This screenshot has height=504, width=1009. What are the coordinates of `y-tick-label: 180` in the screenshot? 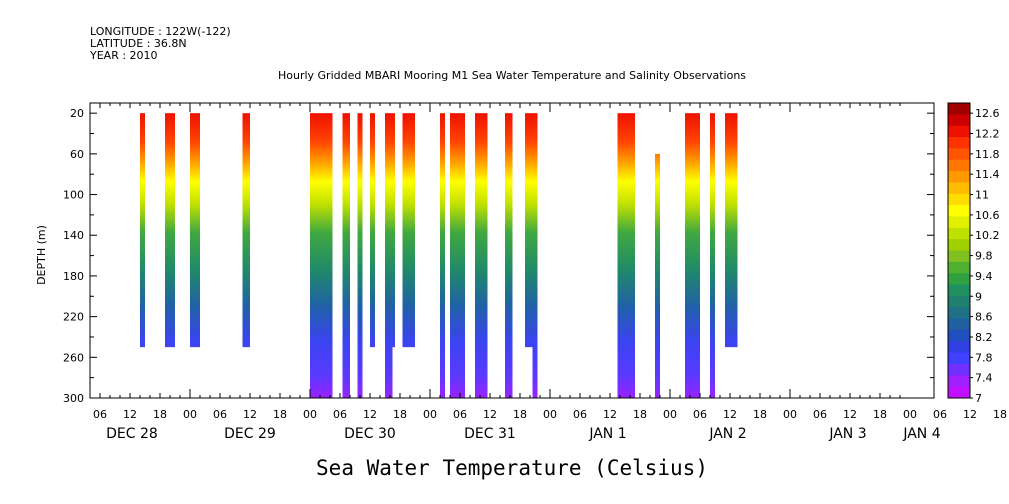 It's located at (73, 276).